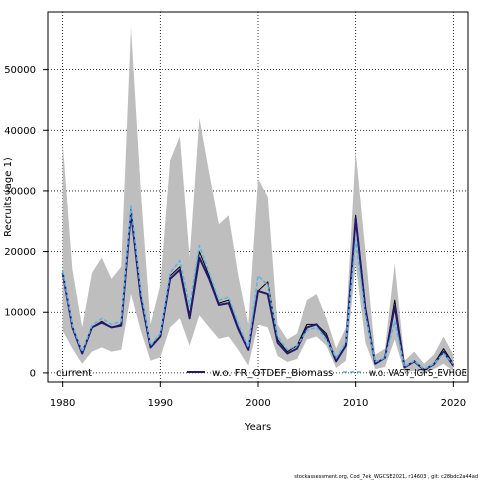 The width and height of the screenshot is (480, 480). Describe the element at coordinates (62, 403) in the screenshot. I see `x-tick-label: 1980` at that location.